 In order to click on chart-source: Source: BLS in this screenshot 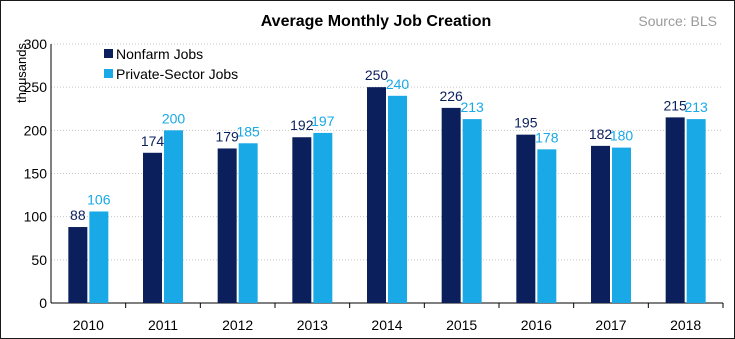, I will do `click(677, 21)`.